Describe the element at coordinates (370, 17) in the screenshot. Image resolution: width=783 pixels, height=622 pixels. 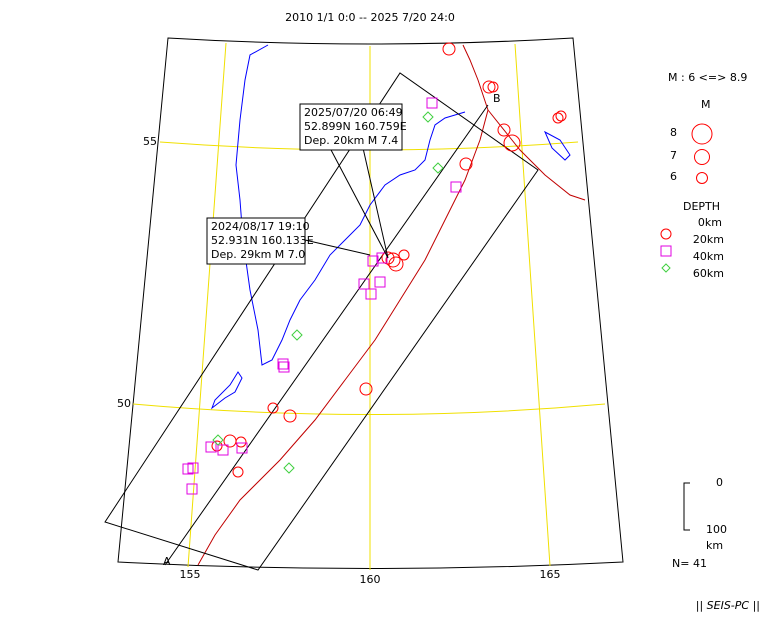
I see `title: 2010 1/1 0:0 -- 2025 7/20 24:0` at that location.